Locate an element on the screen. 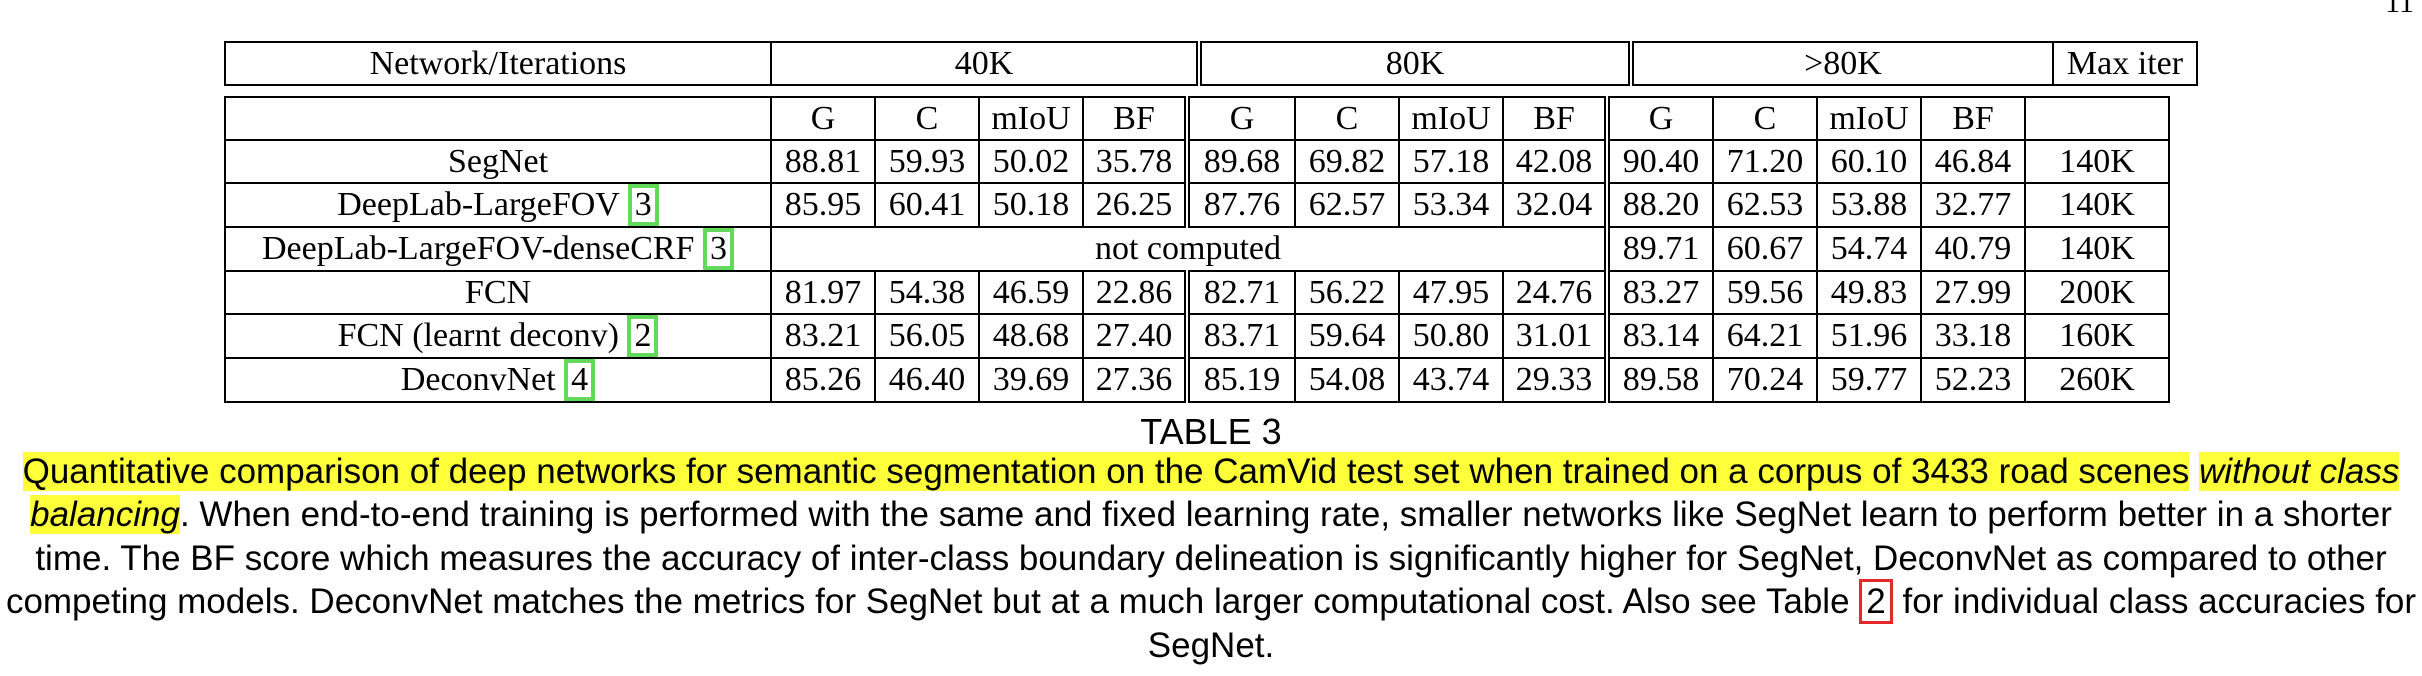 The width and height of the screenshot is (2422, 676). value-cell-gt80k: 89.58 is located at coordinates (1659, 380).